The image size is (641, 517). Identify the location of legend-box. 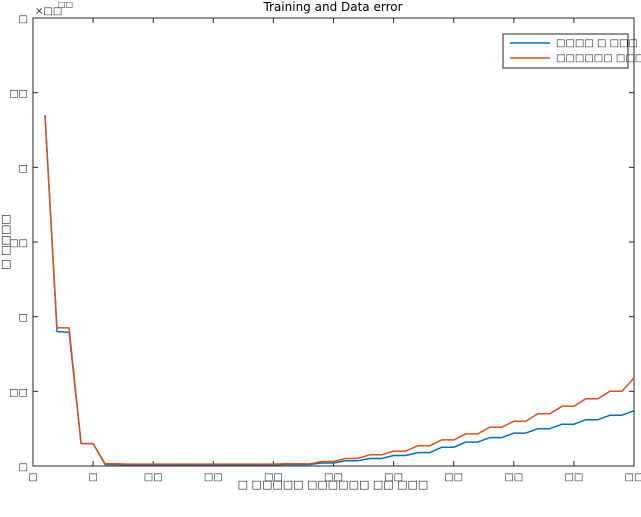
(565, 51).